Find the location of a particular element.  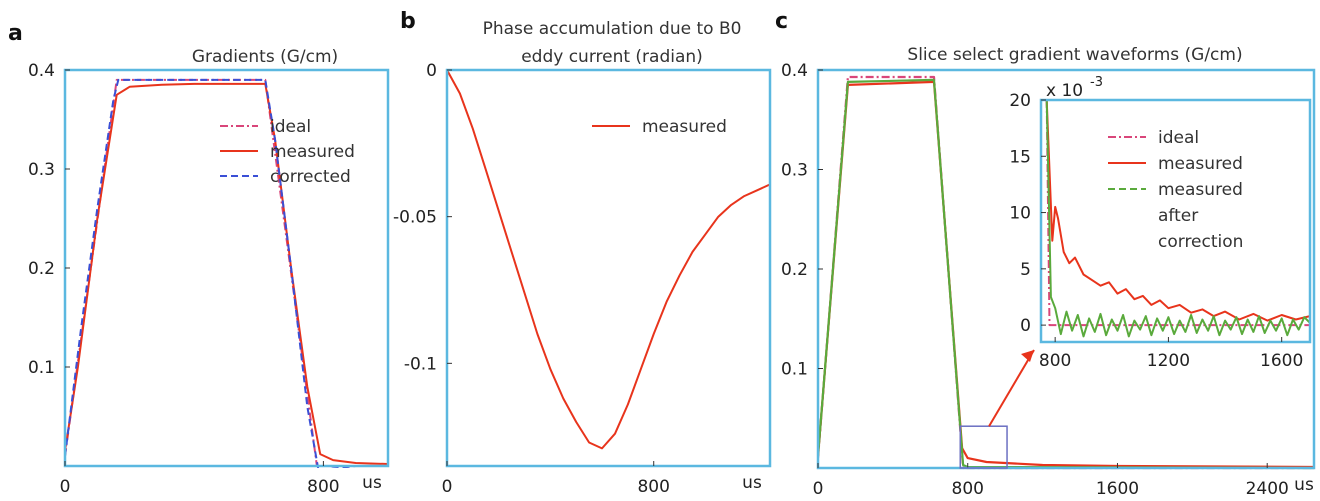

y-tick-label: 20 is located at coordinates (1020, 101).